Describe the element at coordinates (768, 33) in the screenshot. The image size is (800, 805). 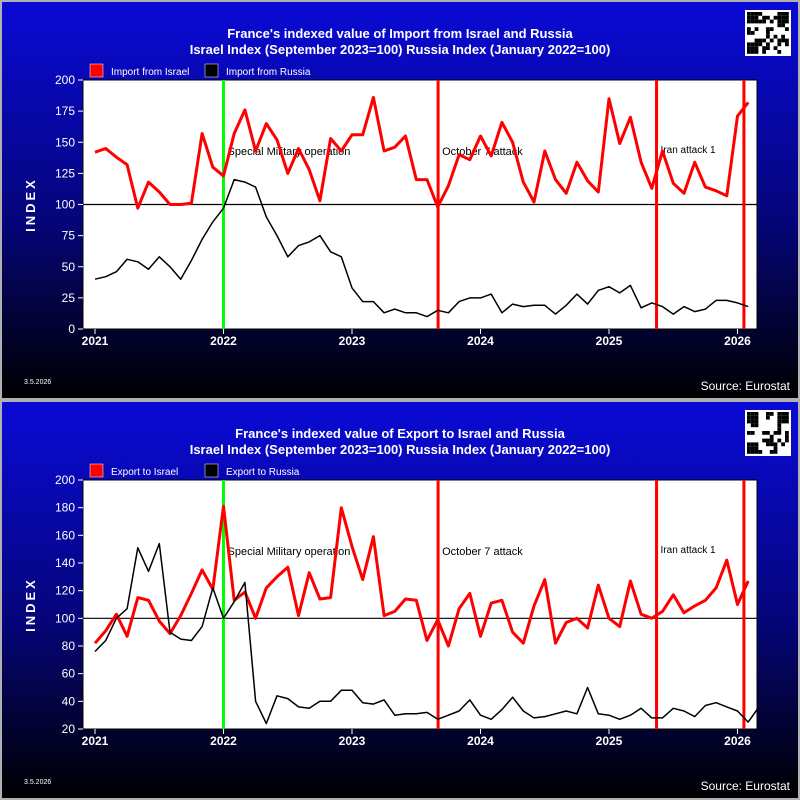
I see `qr-code-icon` at that location.